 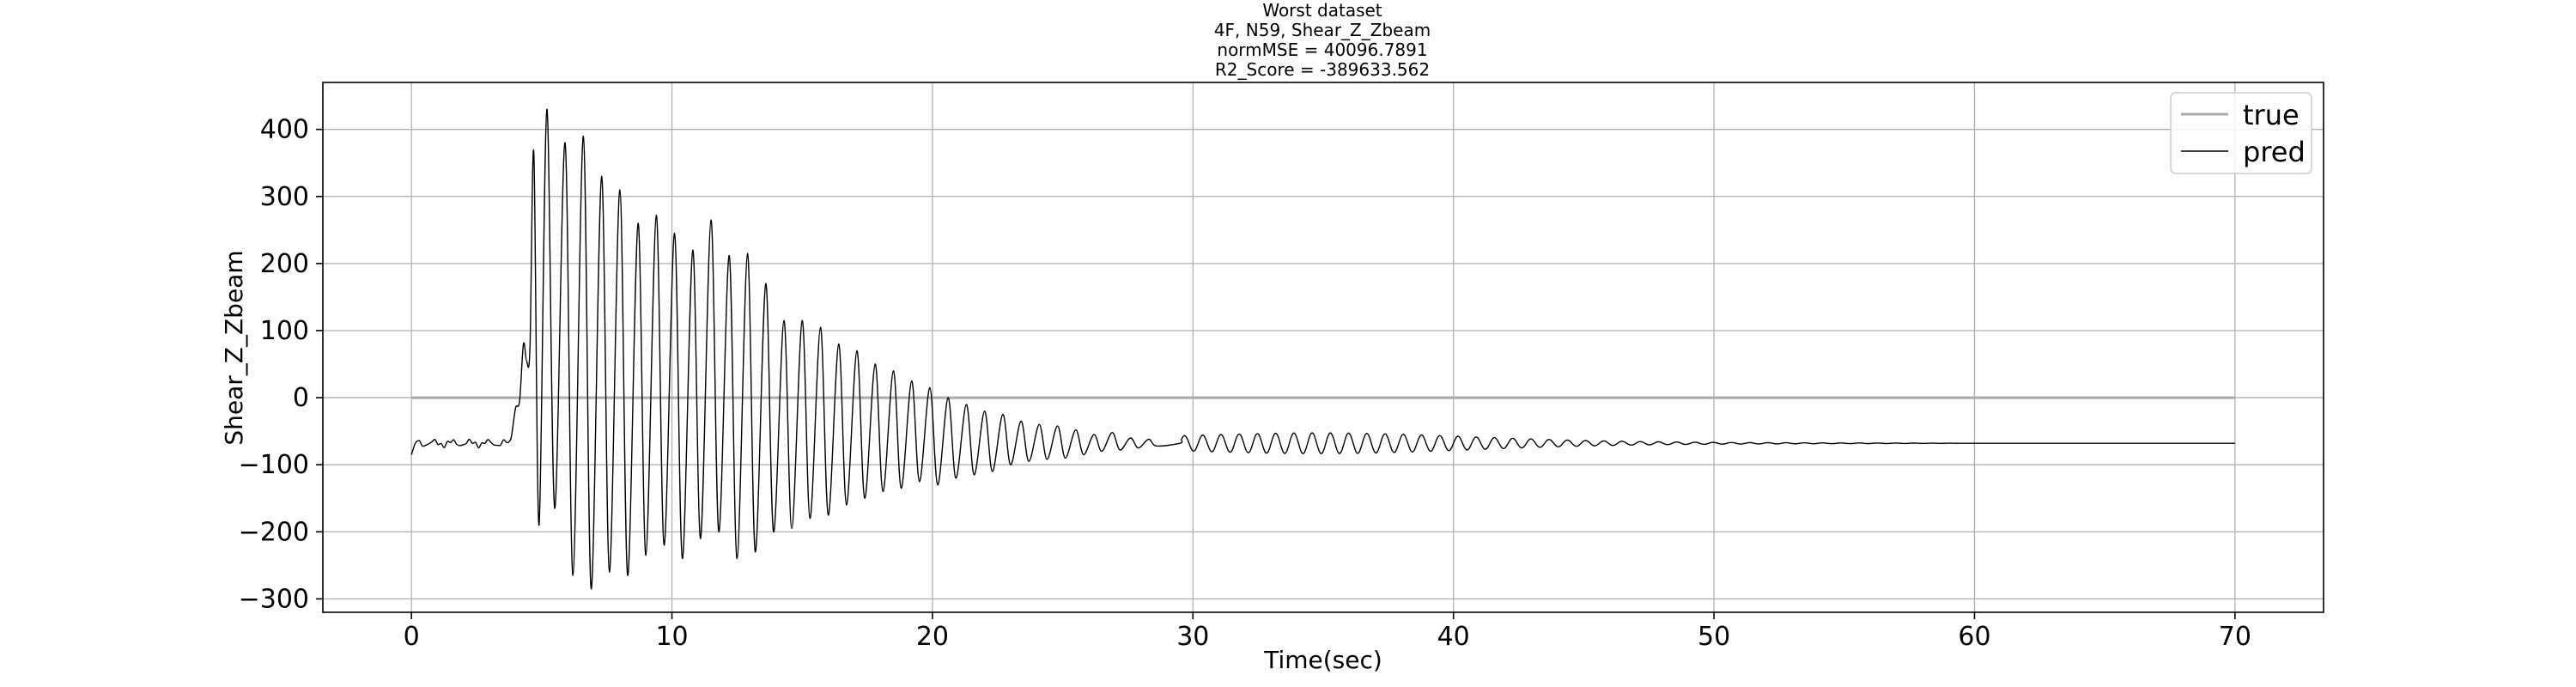 I want to click on x-tick-label: 70, so click(x=2235, y=637).